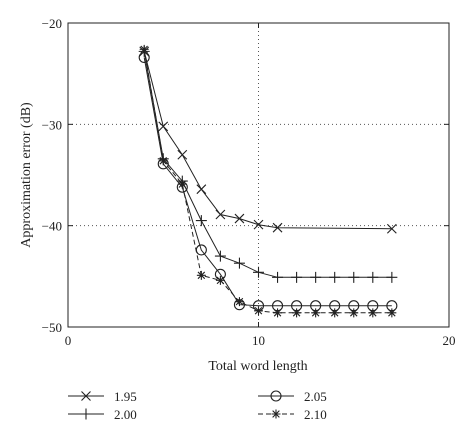 The image size is (474, 441). I want to click on legend-label: 2.10, so click(315, 414).